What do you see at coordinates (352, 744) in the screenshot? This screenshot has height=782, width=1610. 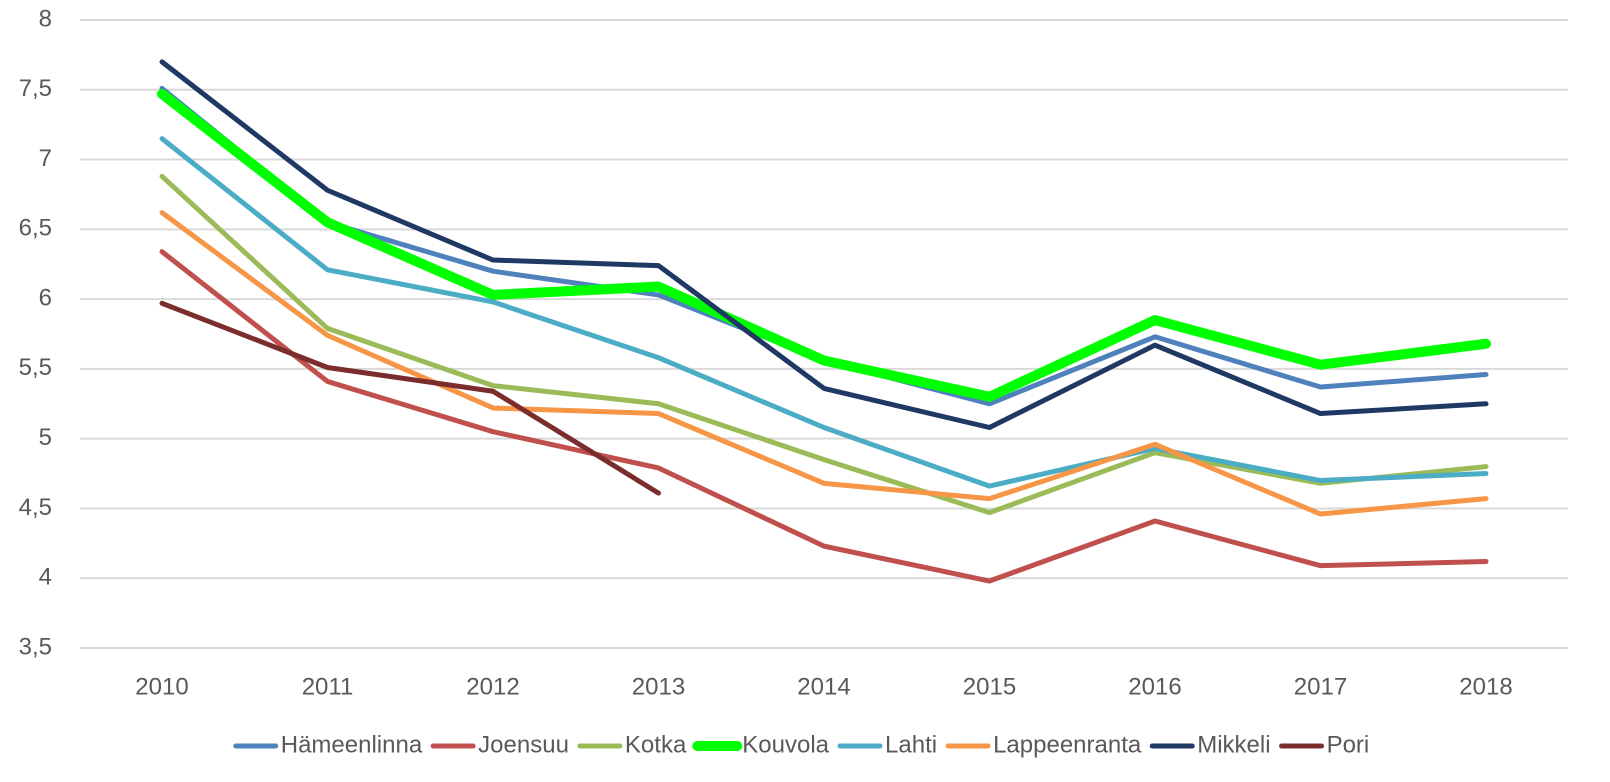 I see `legend-label: Hämeenlinna` at bounding box center [352, 744].